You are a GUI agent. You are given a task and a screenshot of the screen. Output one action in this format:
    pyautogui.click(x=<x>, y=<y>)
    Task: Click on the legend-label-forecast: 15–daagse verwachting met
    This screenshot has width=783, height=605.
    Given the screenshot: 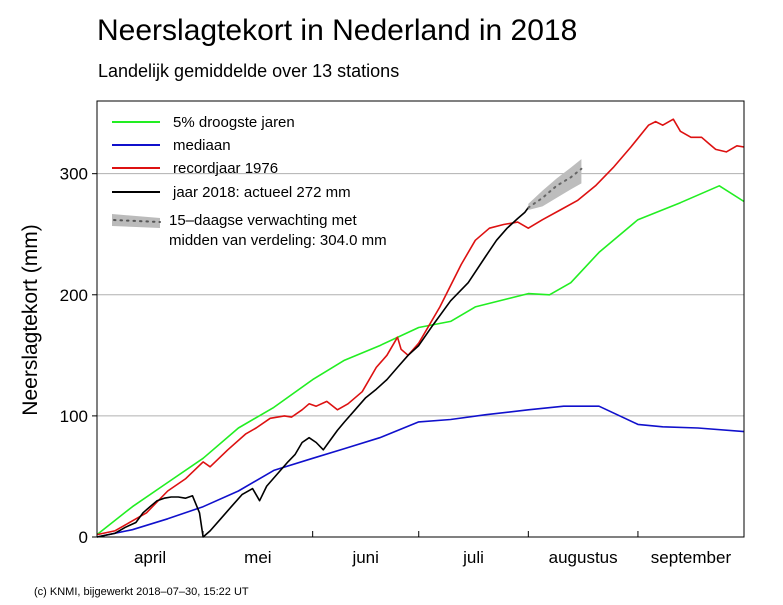 What is the action you would take?
    pyautogui.click(x=263, y=220)
    